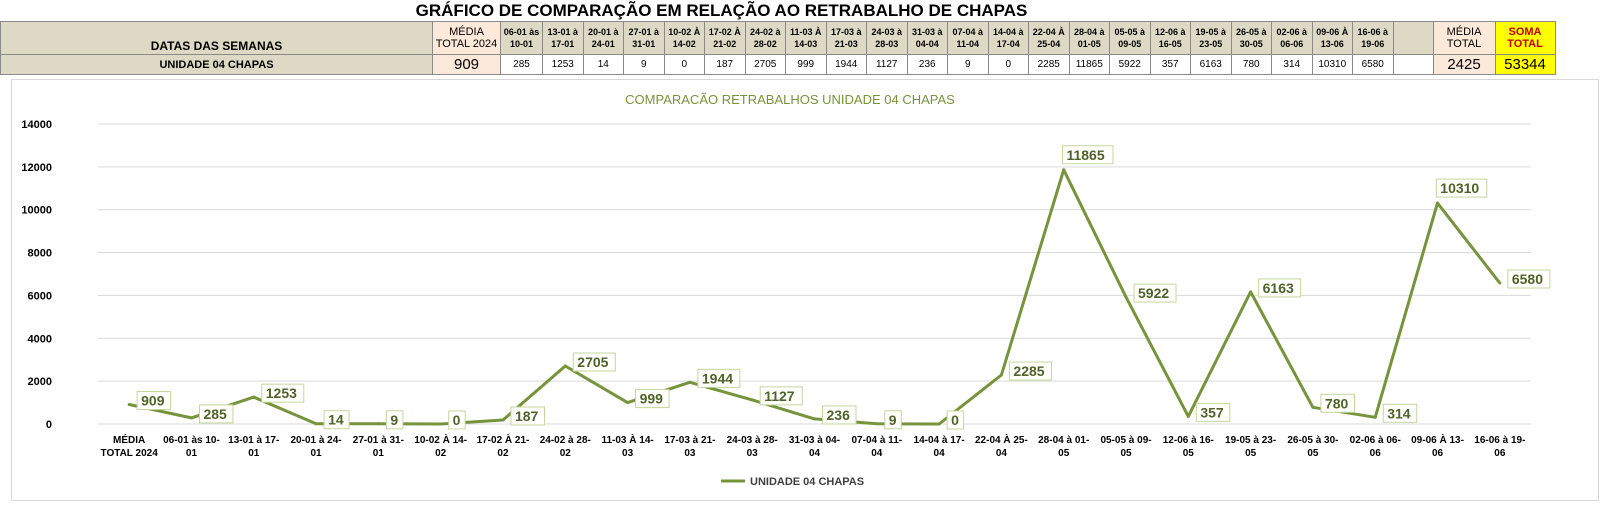 This screenshot has height=511, width=1600. I want to click on week-header-cell: 17-03 à 21-03, so click(846, 38).